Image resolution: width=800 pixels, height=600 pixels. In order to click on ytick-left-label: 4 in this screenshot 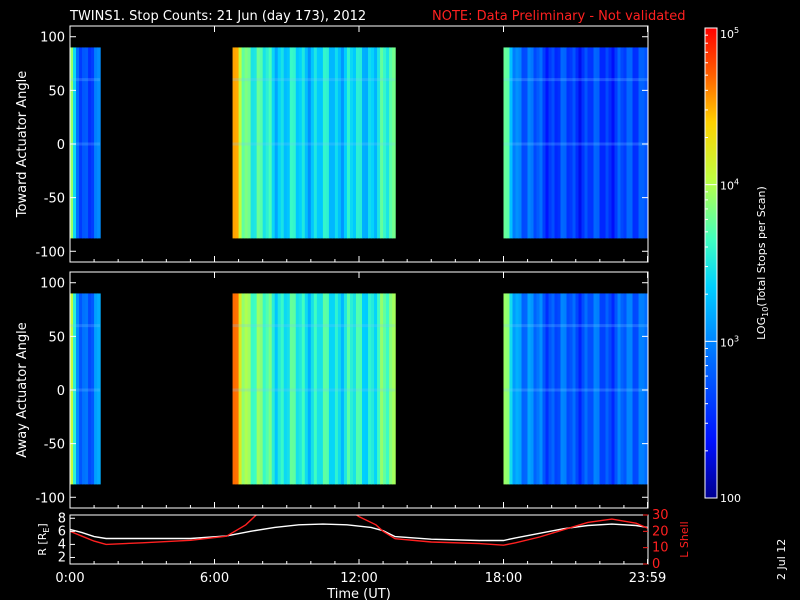, I will do `click(62, 544)`.